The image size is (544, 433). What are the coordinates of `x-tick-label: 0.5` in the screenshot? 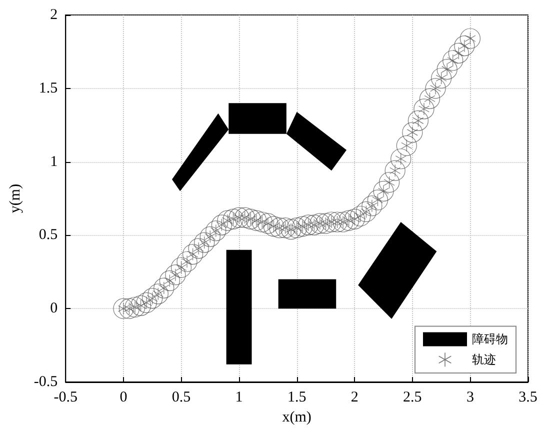 It's located at (181, 398).